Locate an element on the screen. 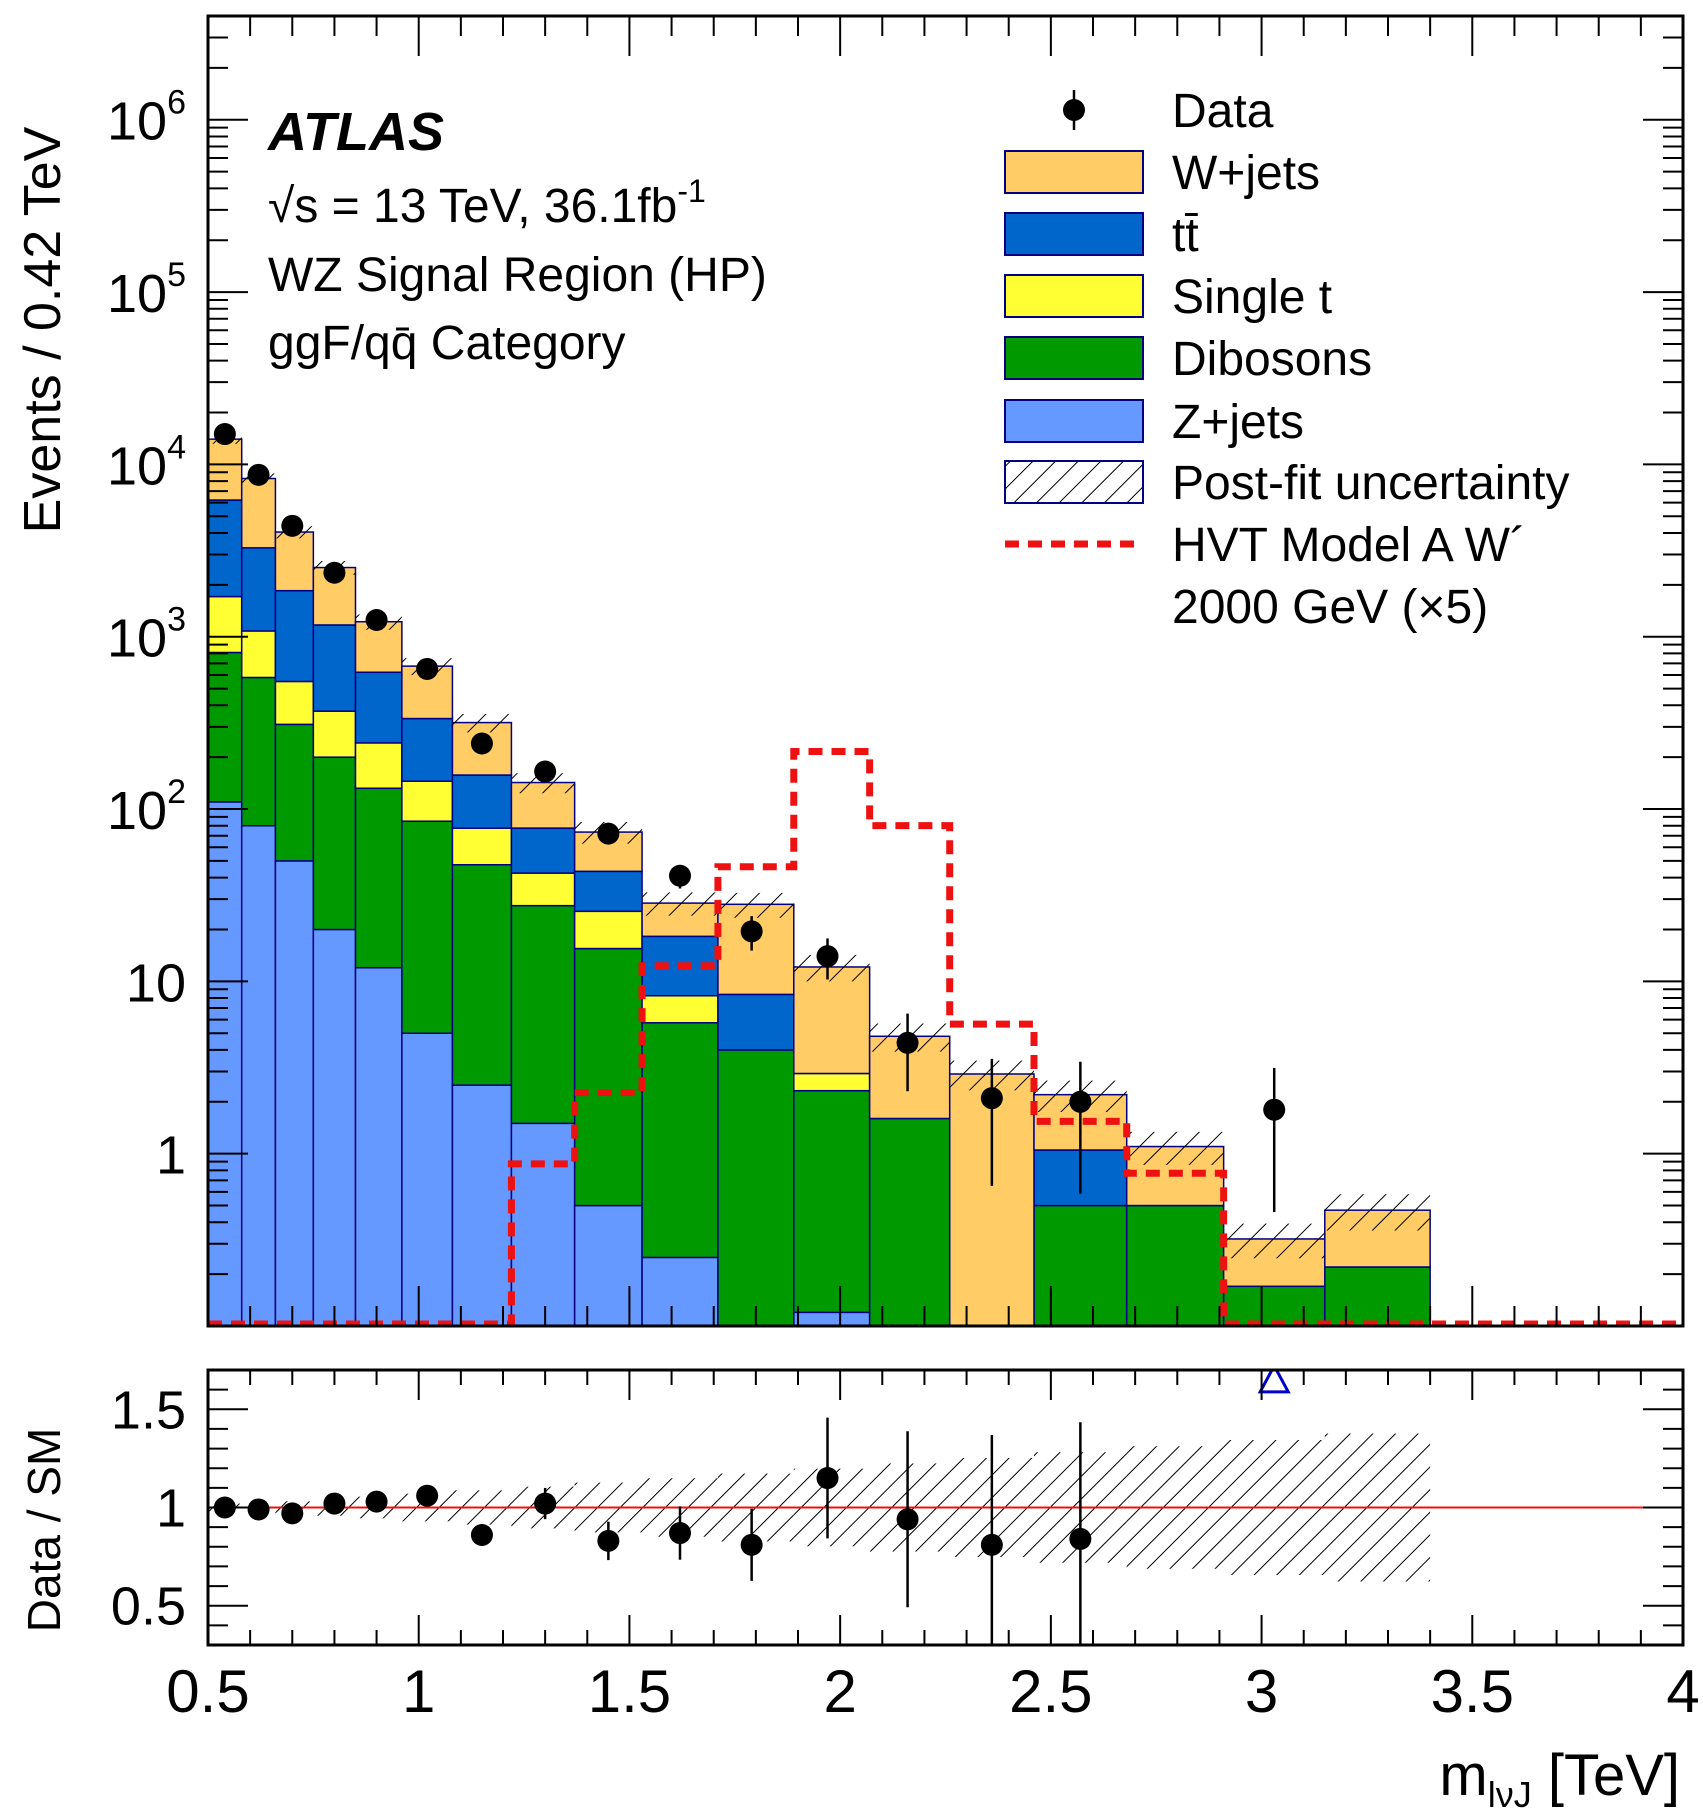 Image resolution: width=1703 pixels, height=1809 pixels. ratio-overflow-triangle is located at coordinates (1274, 1382).